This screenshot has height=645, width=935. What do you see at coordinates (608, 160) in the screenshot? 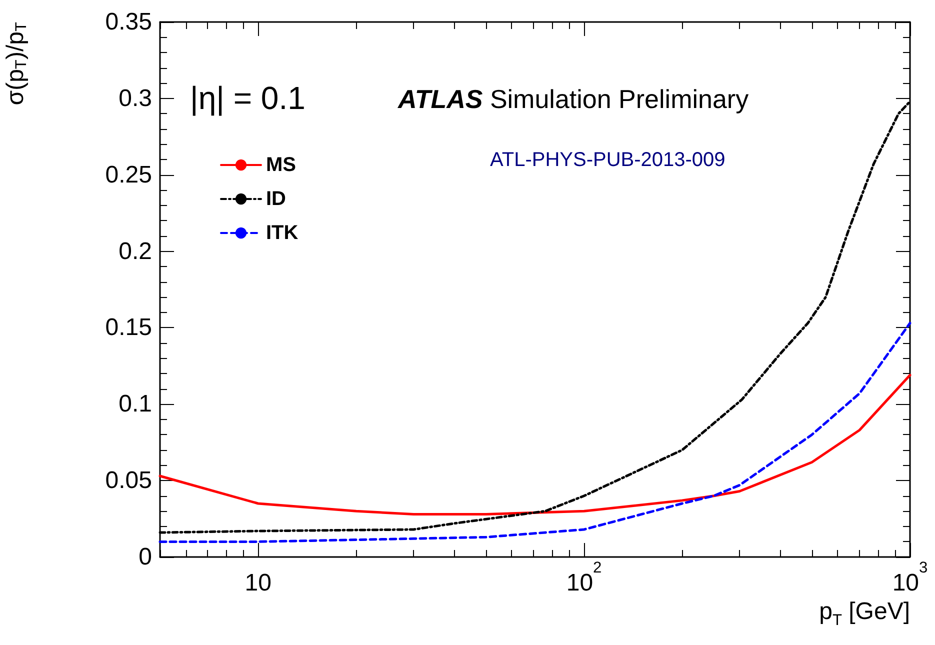
I see `annotation: ATL-PHYS-PUB-2013-009` at bounding box center [608, 160].